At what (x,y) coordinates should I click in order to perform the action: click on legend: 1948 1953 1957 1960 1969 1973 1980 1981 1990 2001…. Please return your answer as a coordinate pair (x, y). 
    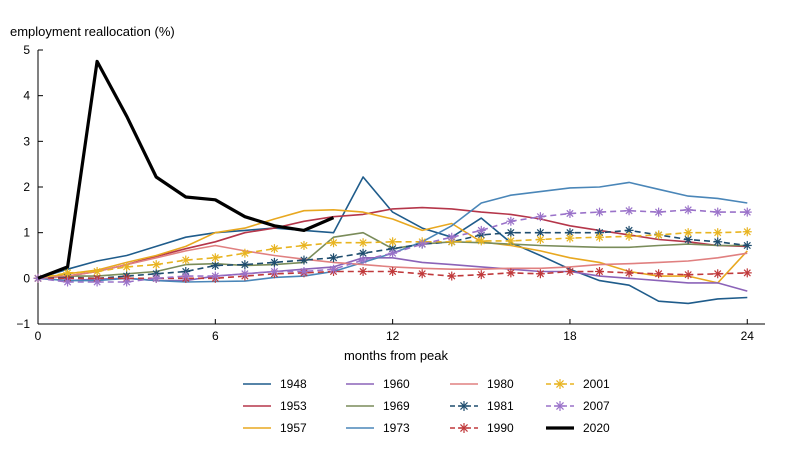
    Looking at the image, I should click on (426, 406).